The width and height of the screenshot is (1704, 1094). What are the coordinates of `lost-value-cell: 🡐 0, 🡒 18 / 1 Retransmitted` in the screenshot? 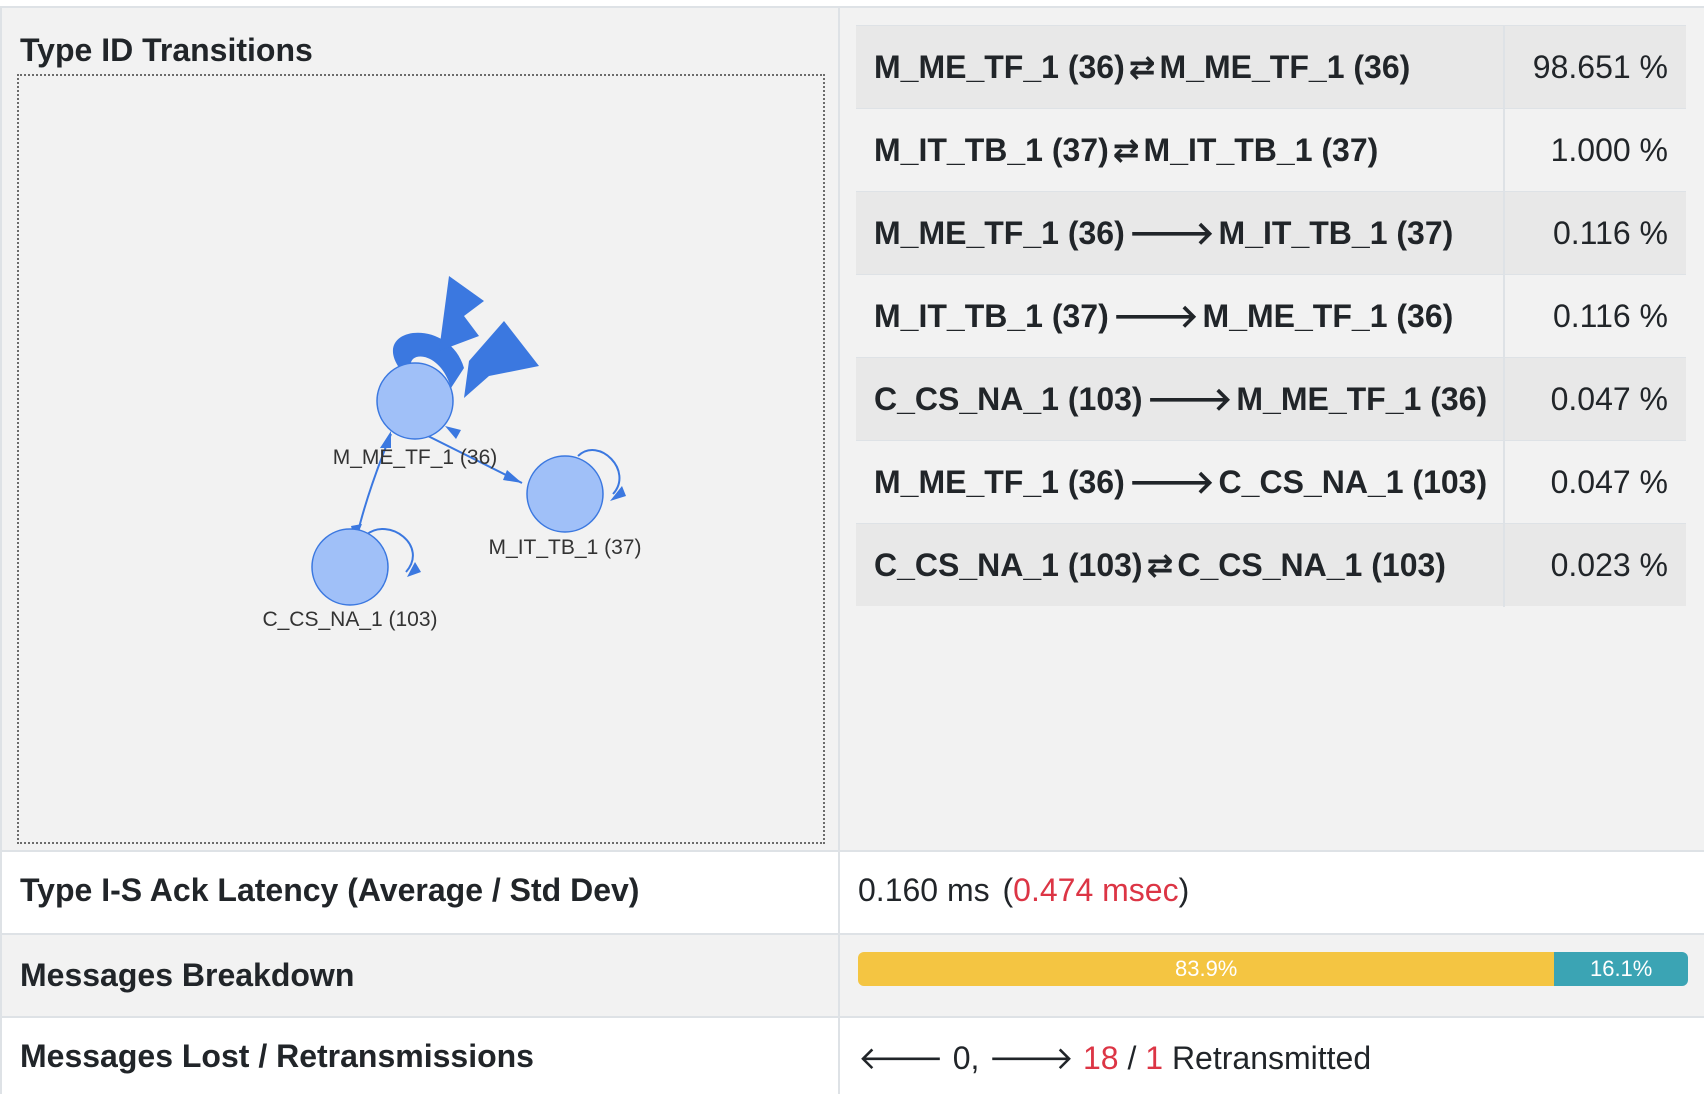 It's located at (1271, 1056).